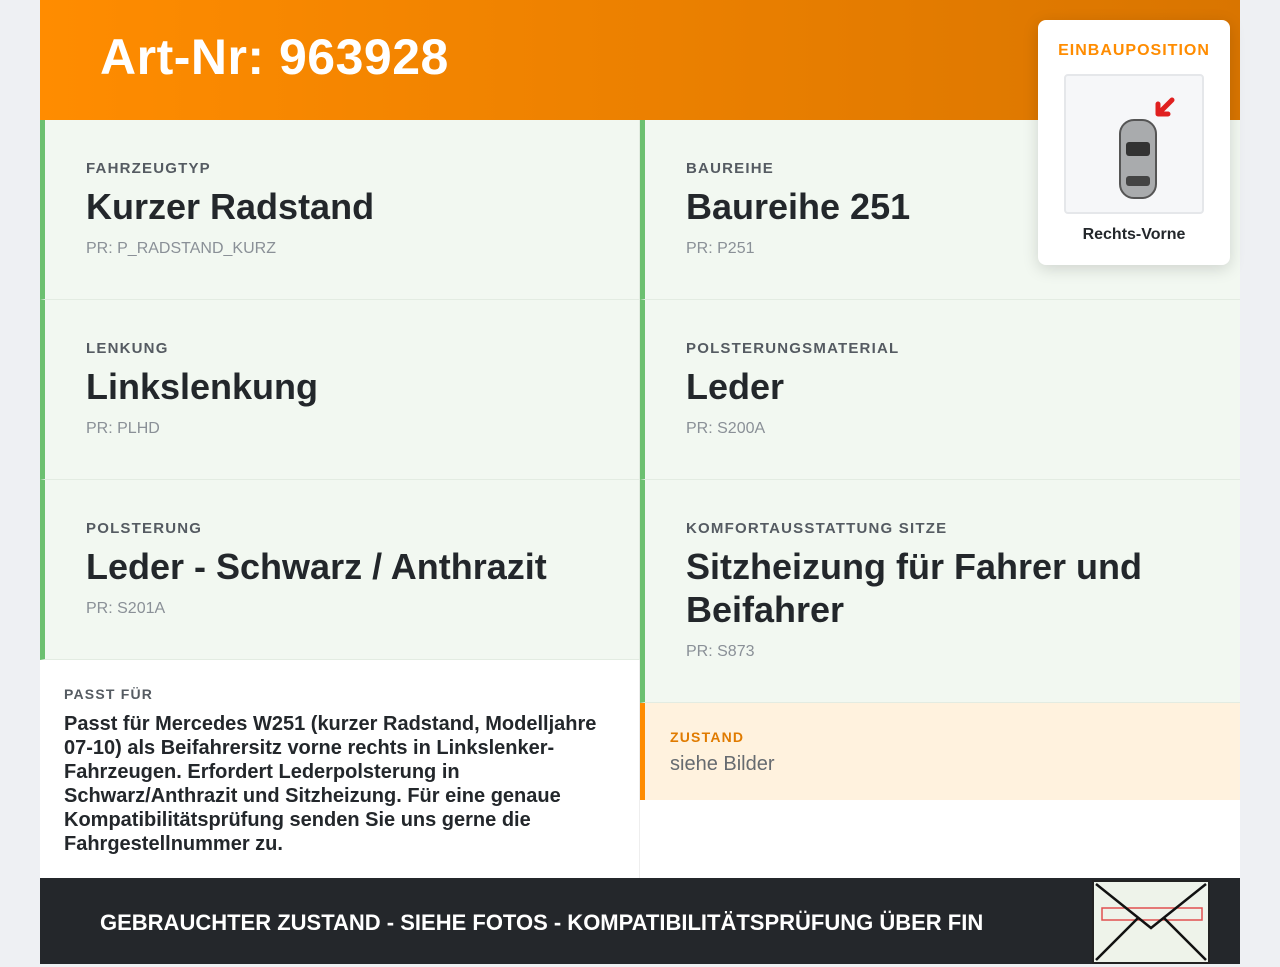  I want to click on spec-label: LENKUNG, so click(127, 348).